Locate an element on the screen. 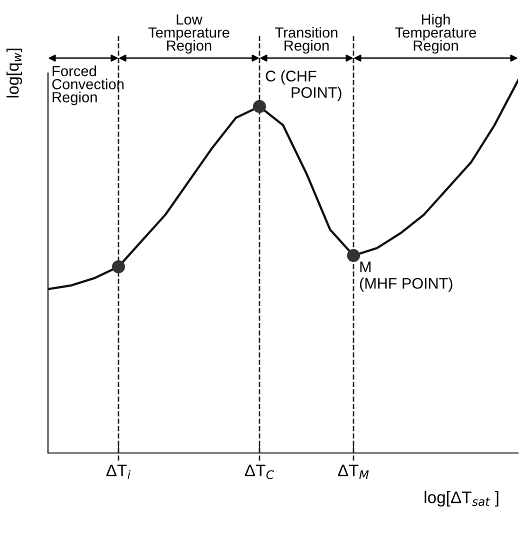  annotation: C (CHF POINT) is located at coordinates (304, 85).